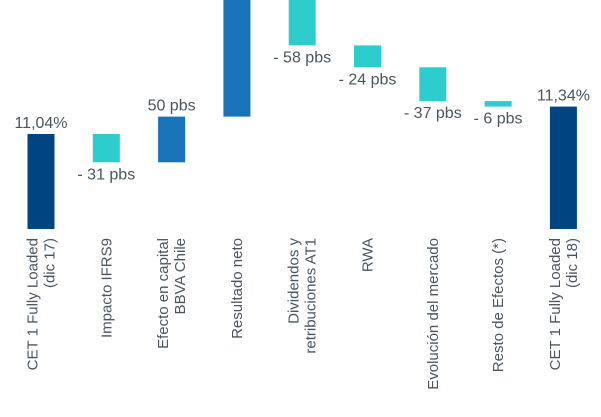 The image size is (601, 417). Describe the element at coordinates (433, 113) in the screenshot. I see `value-label-6: - 37 pbs` at that location.